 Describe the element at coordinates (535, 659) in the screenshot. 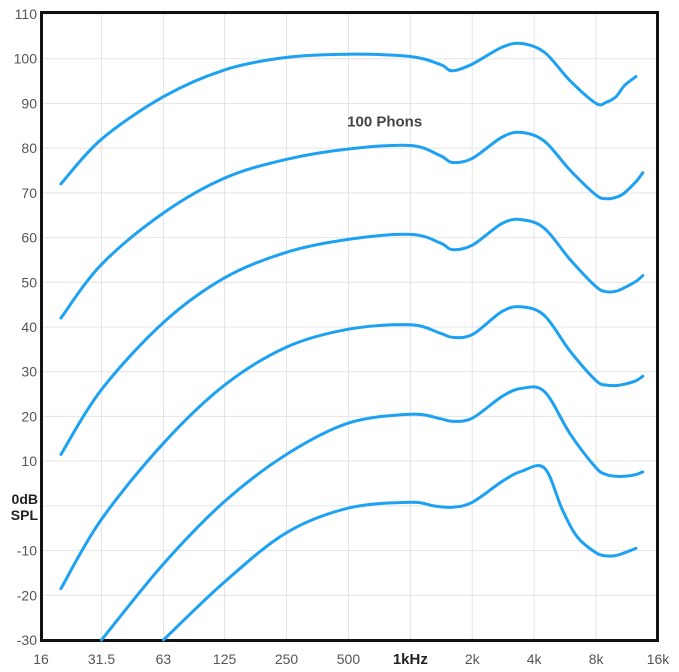

I see `x-tick-label: 4k` at that location.